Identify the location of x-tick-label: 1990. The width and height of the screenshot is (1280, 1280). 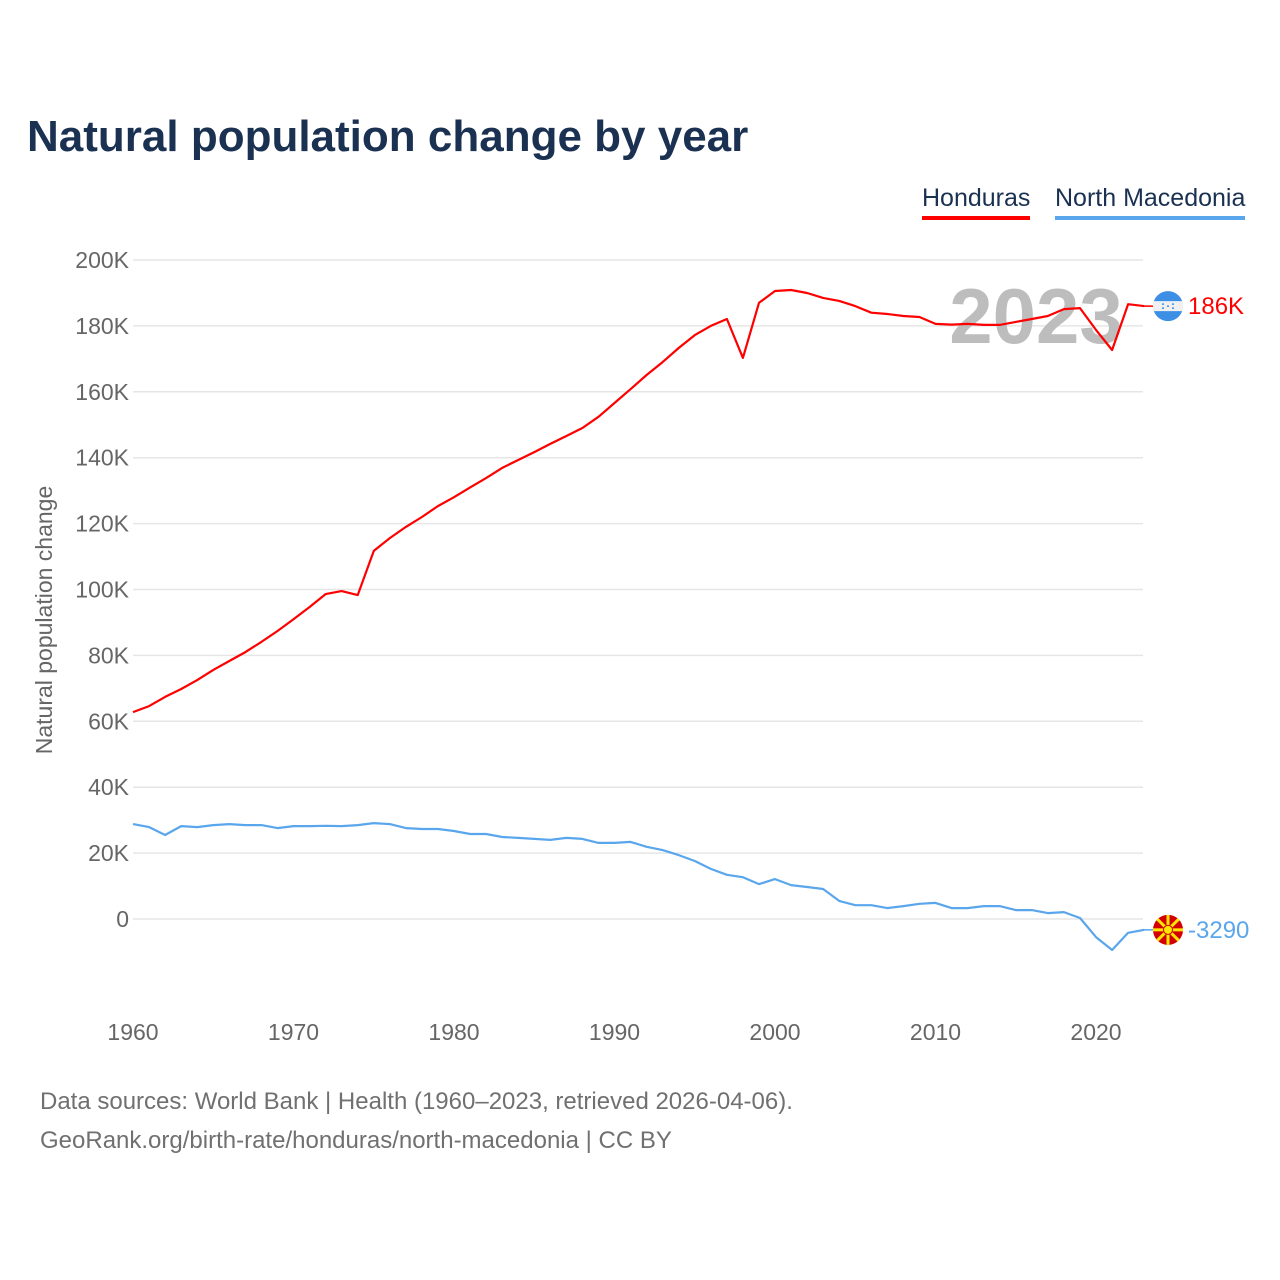
(614, 1032).